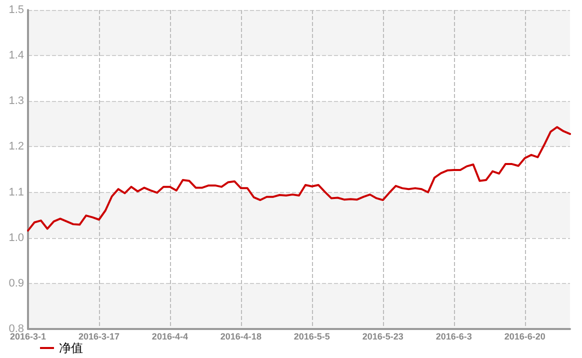 The height and width of the screenshot is (358, 582). I want to click on x-tick-label: 2016-4-18, so click(241, 337).